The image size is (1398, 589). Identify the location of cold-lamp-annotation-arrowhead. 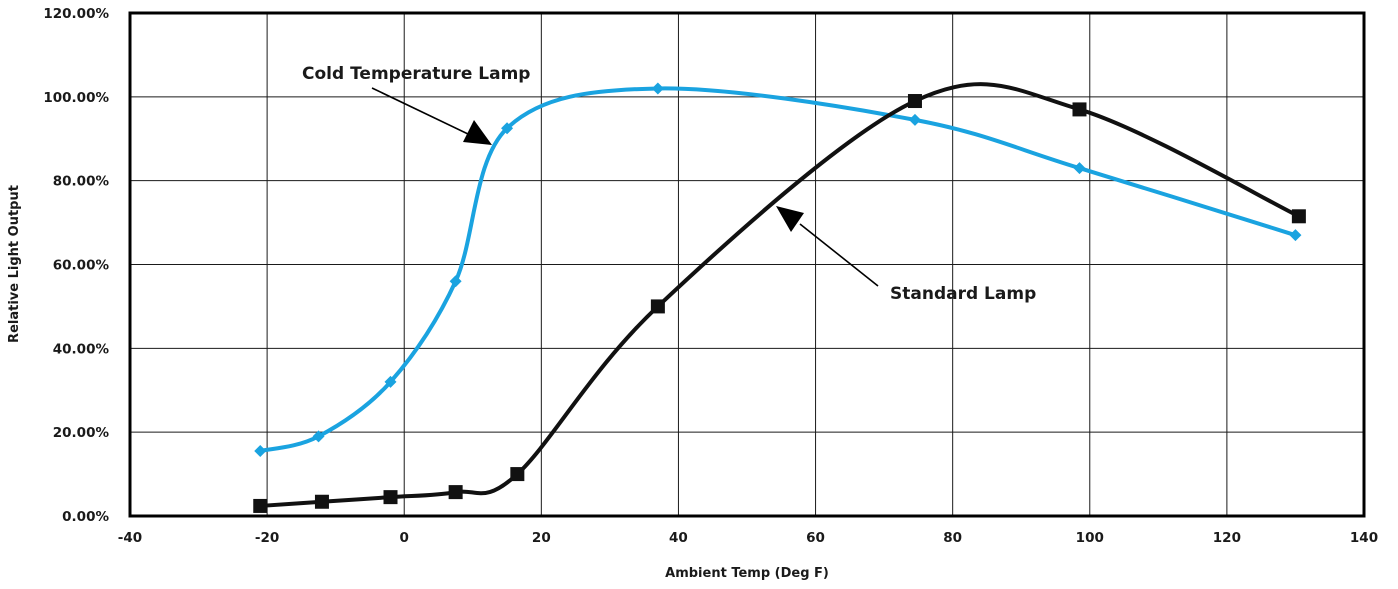
(477, 132).